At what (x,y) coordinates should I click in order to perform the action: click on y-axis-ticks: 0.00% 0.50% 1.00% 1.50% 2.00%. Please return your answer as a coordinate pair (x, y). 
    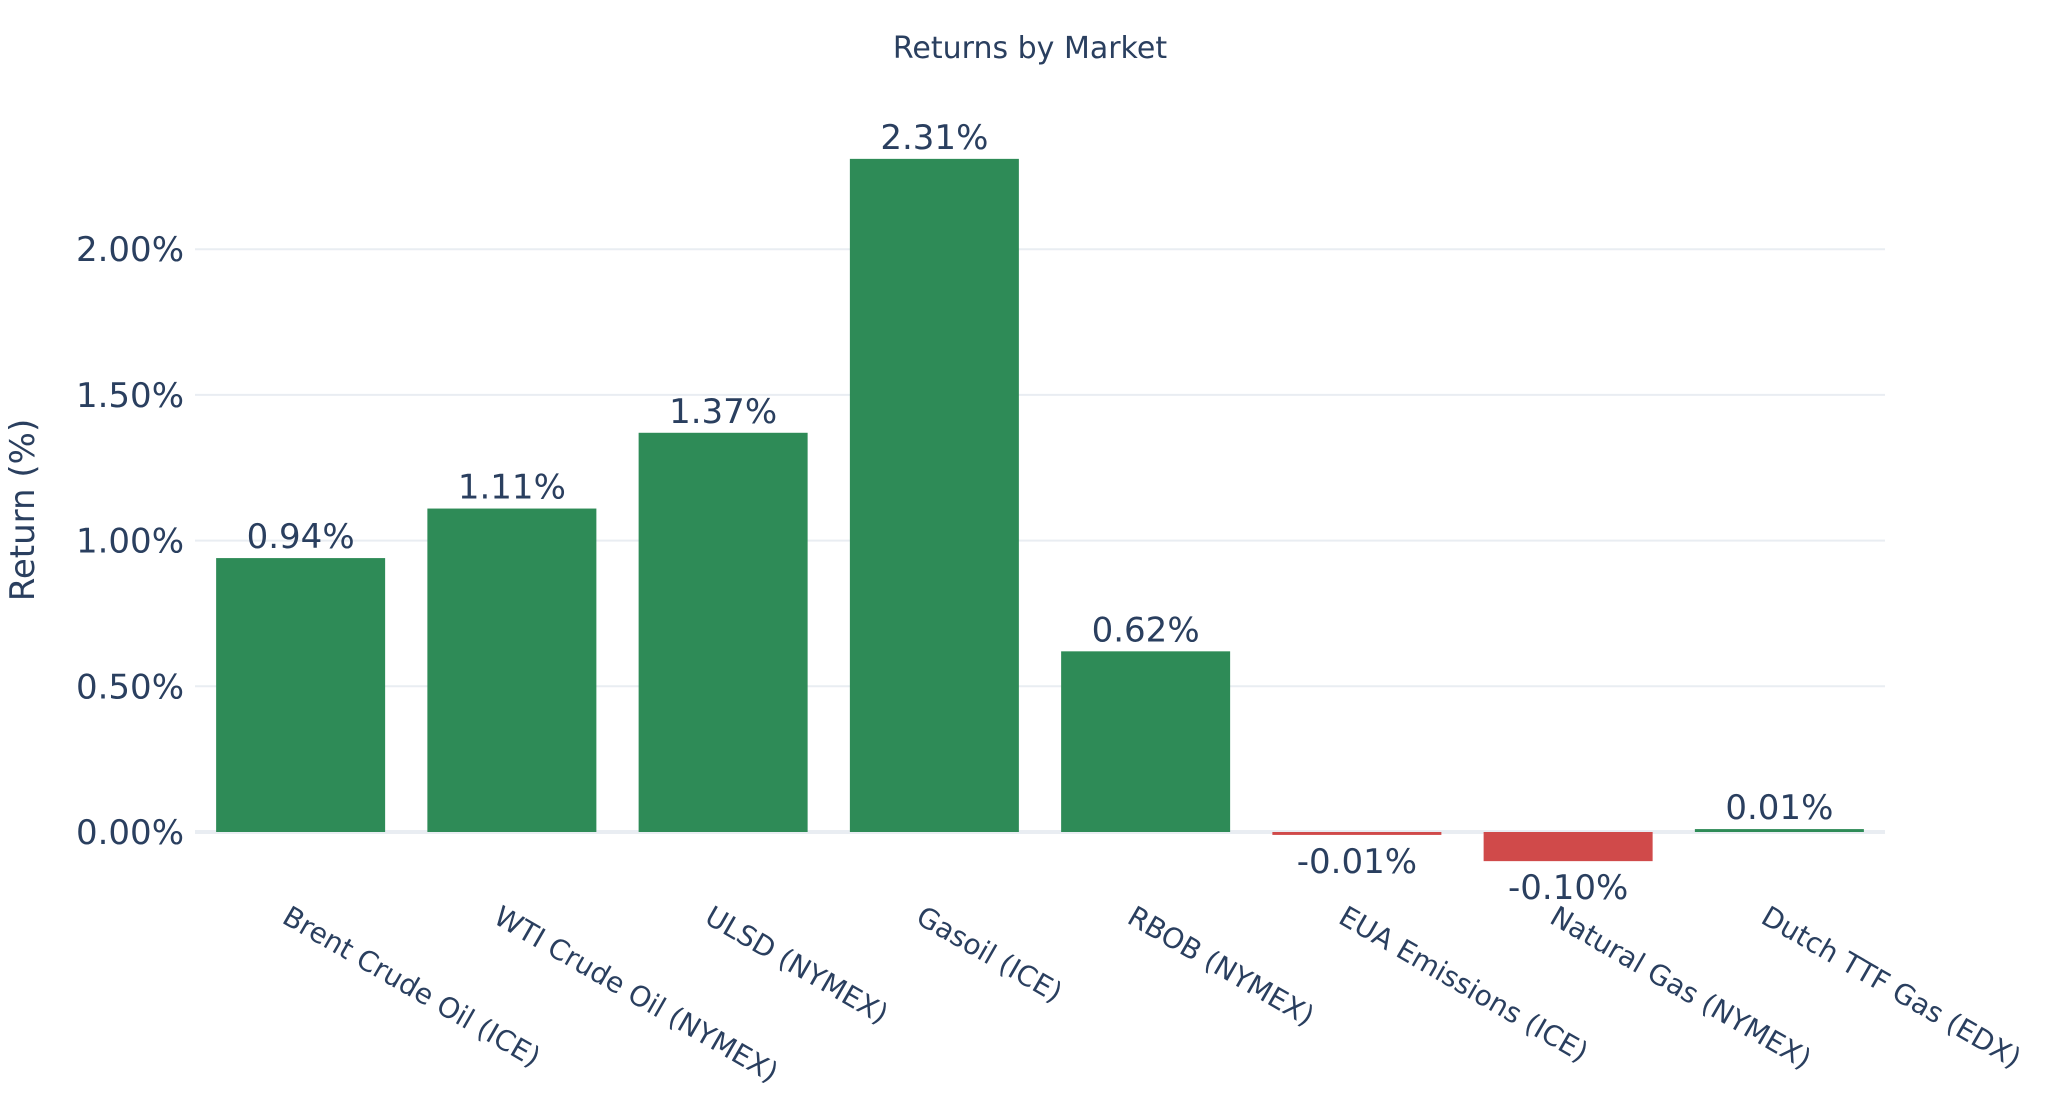
    Looking at the image, I should click on (130, 541).